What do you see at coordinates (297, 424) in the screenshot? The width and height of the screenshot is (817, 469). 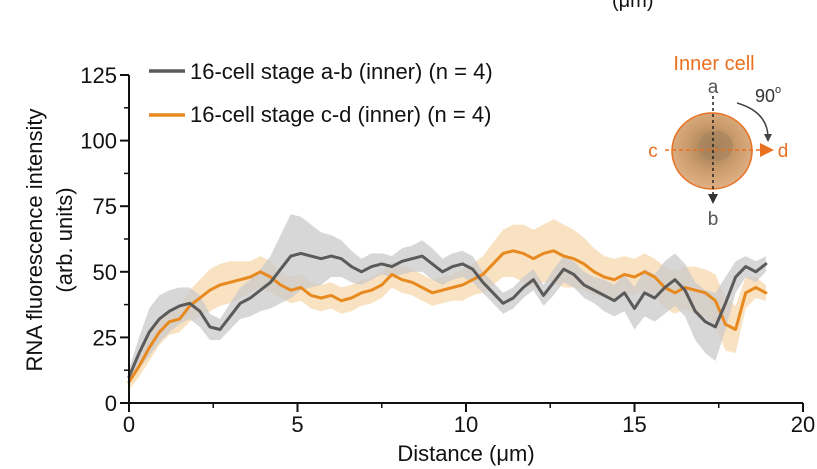 I see `x-tick-label: 5` at bounding box center [297, 424].